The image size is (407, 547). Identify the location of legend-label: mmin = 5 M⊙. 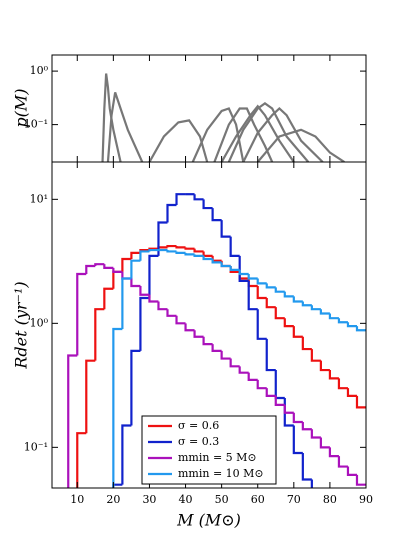
(217, 457).